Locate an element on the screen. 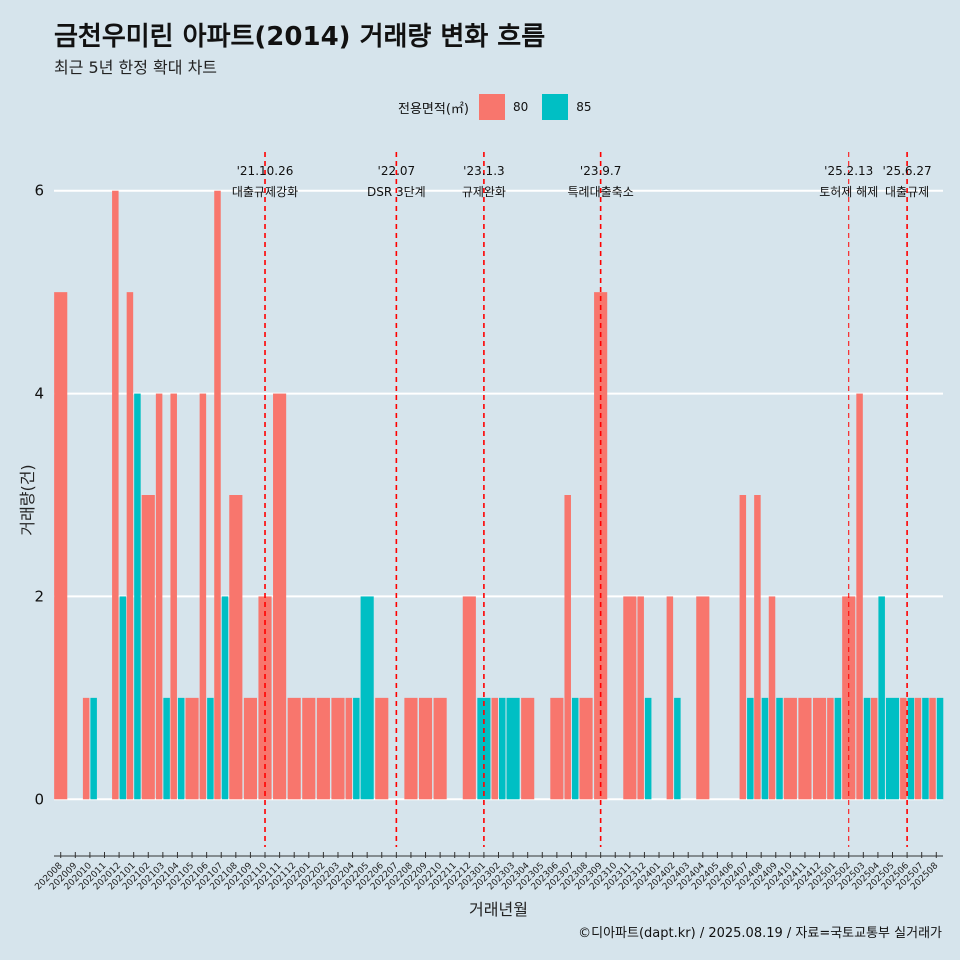 This screenshot has width=960, height=960. chart-subtitle: 최근 5년 한정 확대 차트 is located at coordinates (136, 67).